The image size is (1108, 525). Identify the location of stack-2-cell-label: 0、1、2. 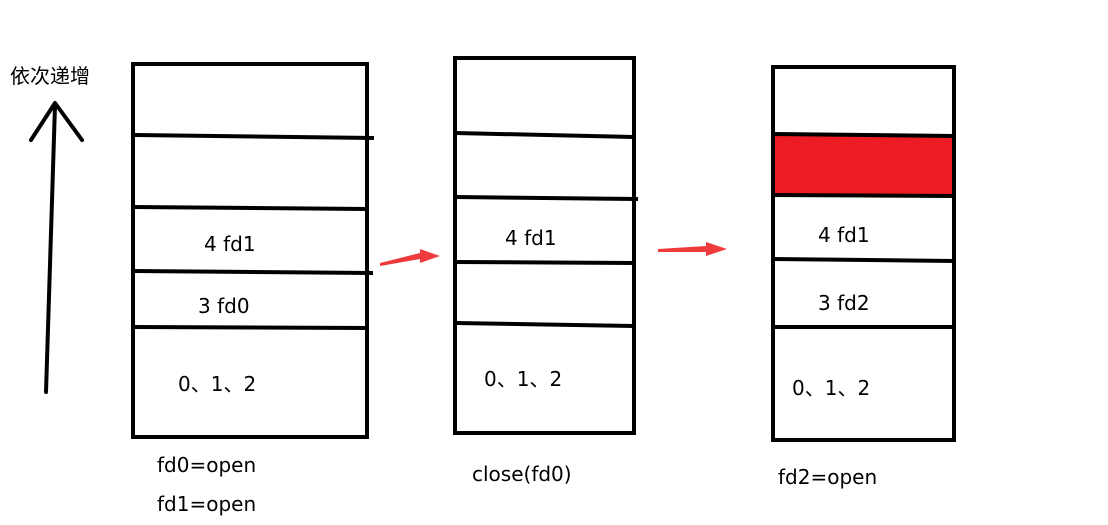
(523, 379).